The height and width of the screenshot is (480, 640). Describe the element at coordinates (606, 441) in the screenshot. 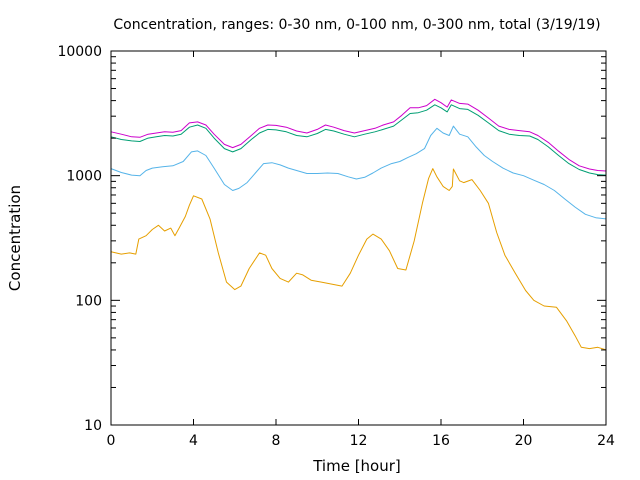

I see `x-tick-label: 24` at that location.